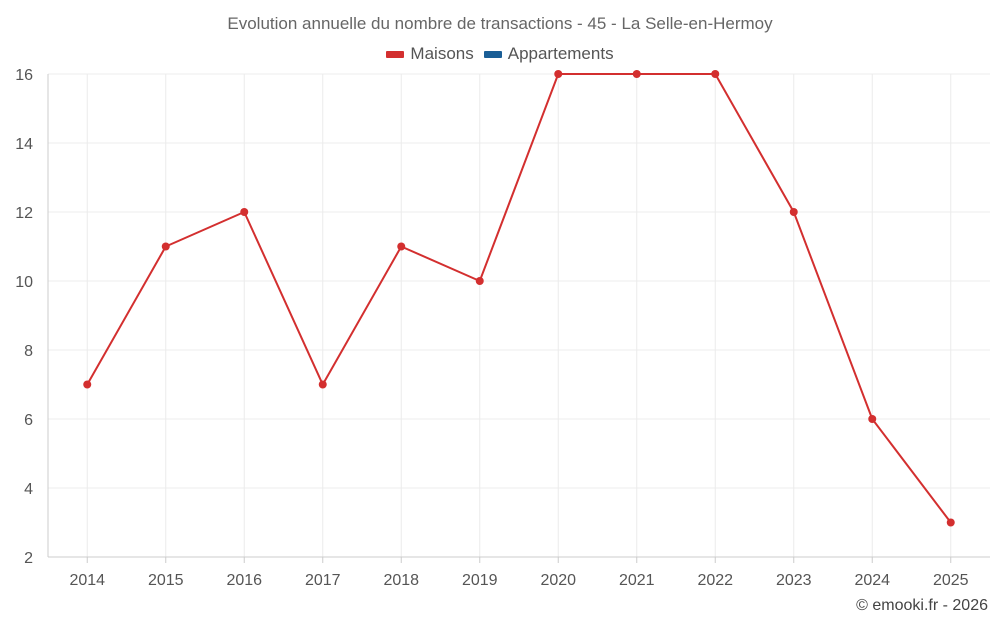 The image size is (1000, 625). I want to click on x-tick-label: 2014, so click(87, 580).